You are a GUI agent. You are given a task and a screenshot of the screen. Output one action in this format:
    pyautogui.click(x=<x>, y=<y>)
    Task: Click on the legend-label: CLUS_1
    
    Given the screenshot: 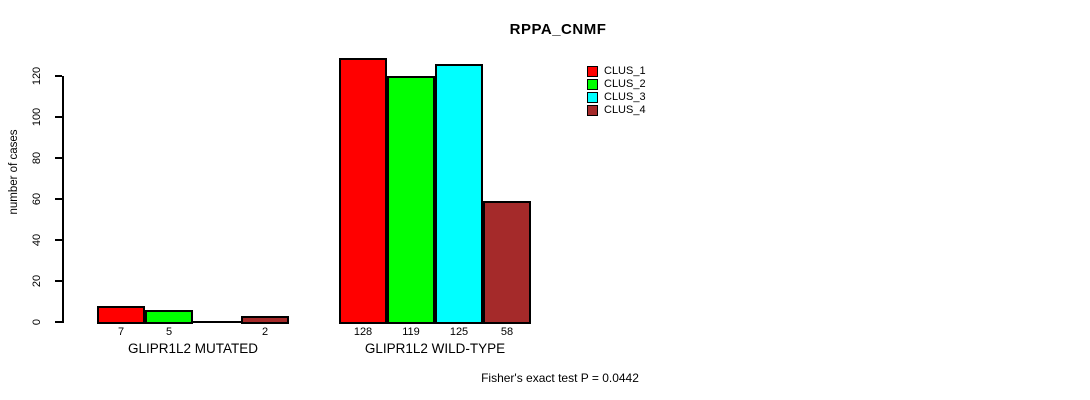 What is the action you would take?
    pyautogui.click(x=625, y=71)
    